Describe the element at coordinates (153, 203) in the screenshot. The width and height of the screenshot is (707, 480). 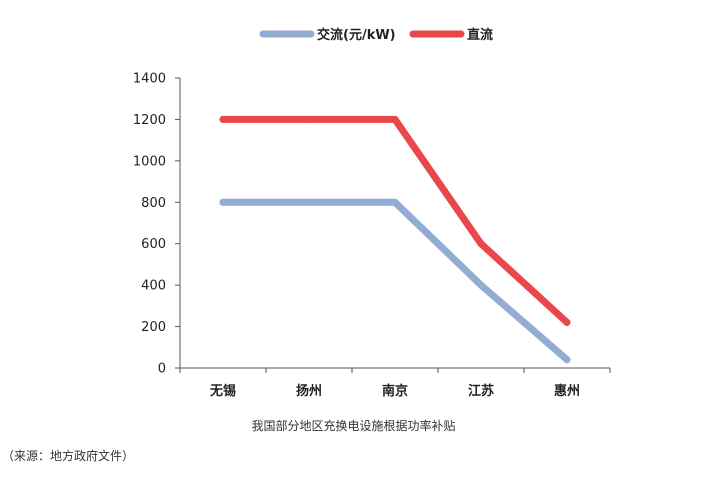
I see `y-tick-label: 800` at that location.